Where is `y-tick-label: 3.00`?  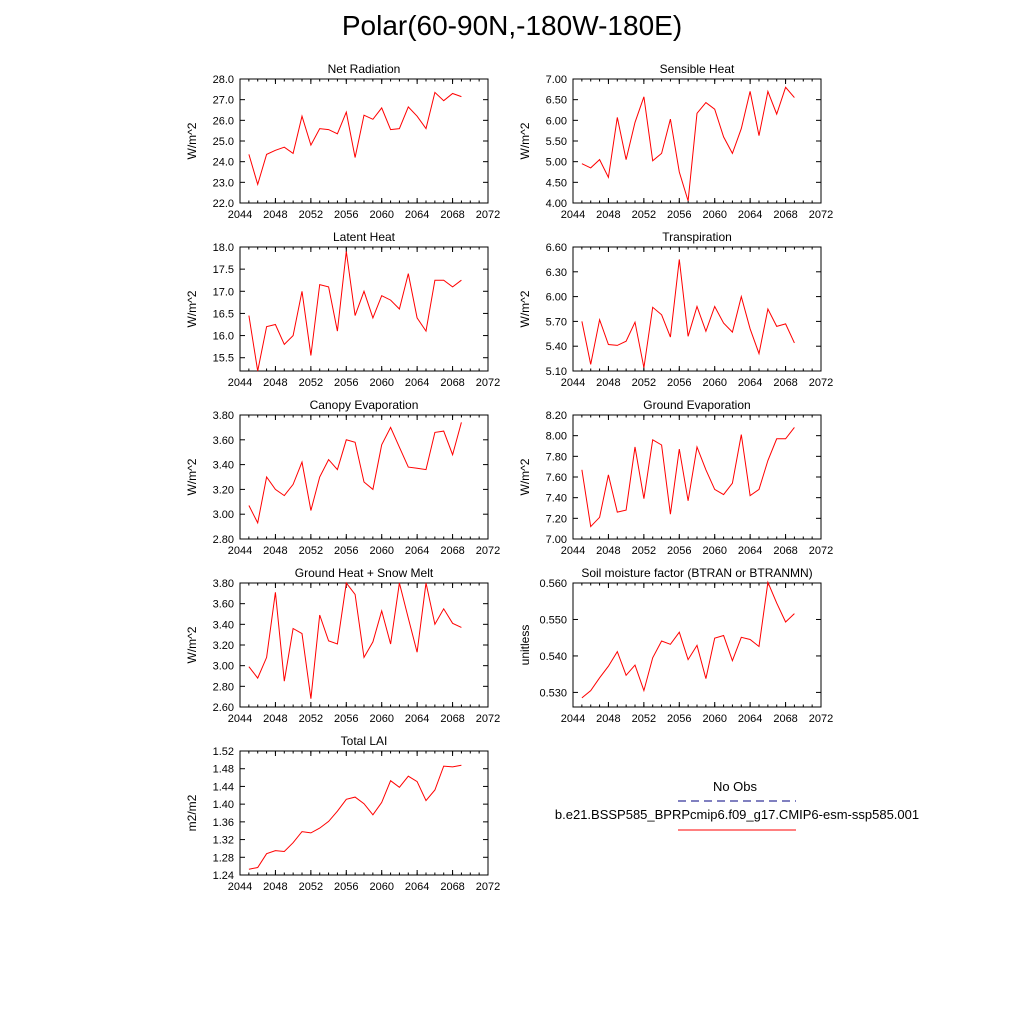
y-tick-label: 3.00 is located at coordinates (223, 667).